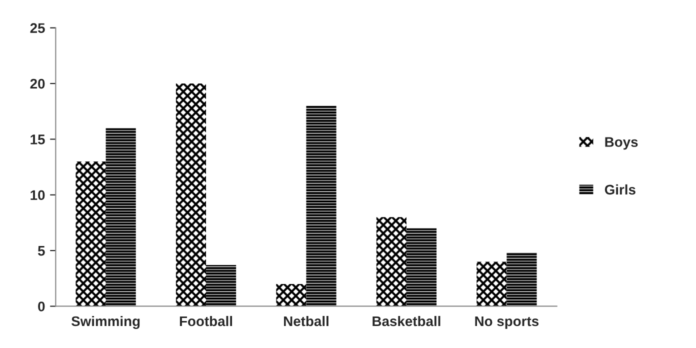 This screenshot has height=348, width=696. What do you see at coordinates (507, 322) in the screenshot?
I see `x-tick-label: No sports` at bounding box center [507, 322].